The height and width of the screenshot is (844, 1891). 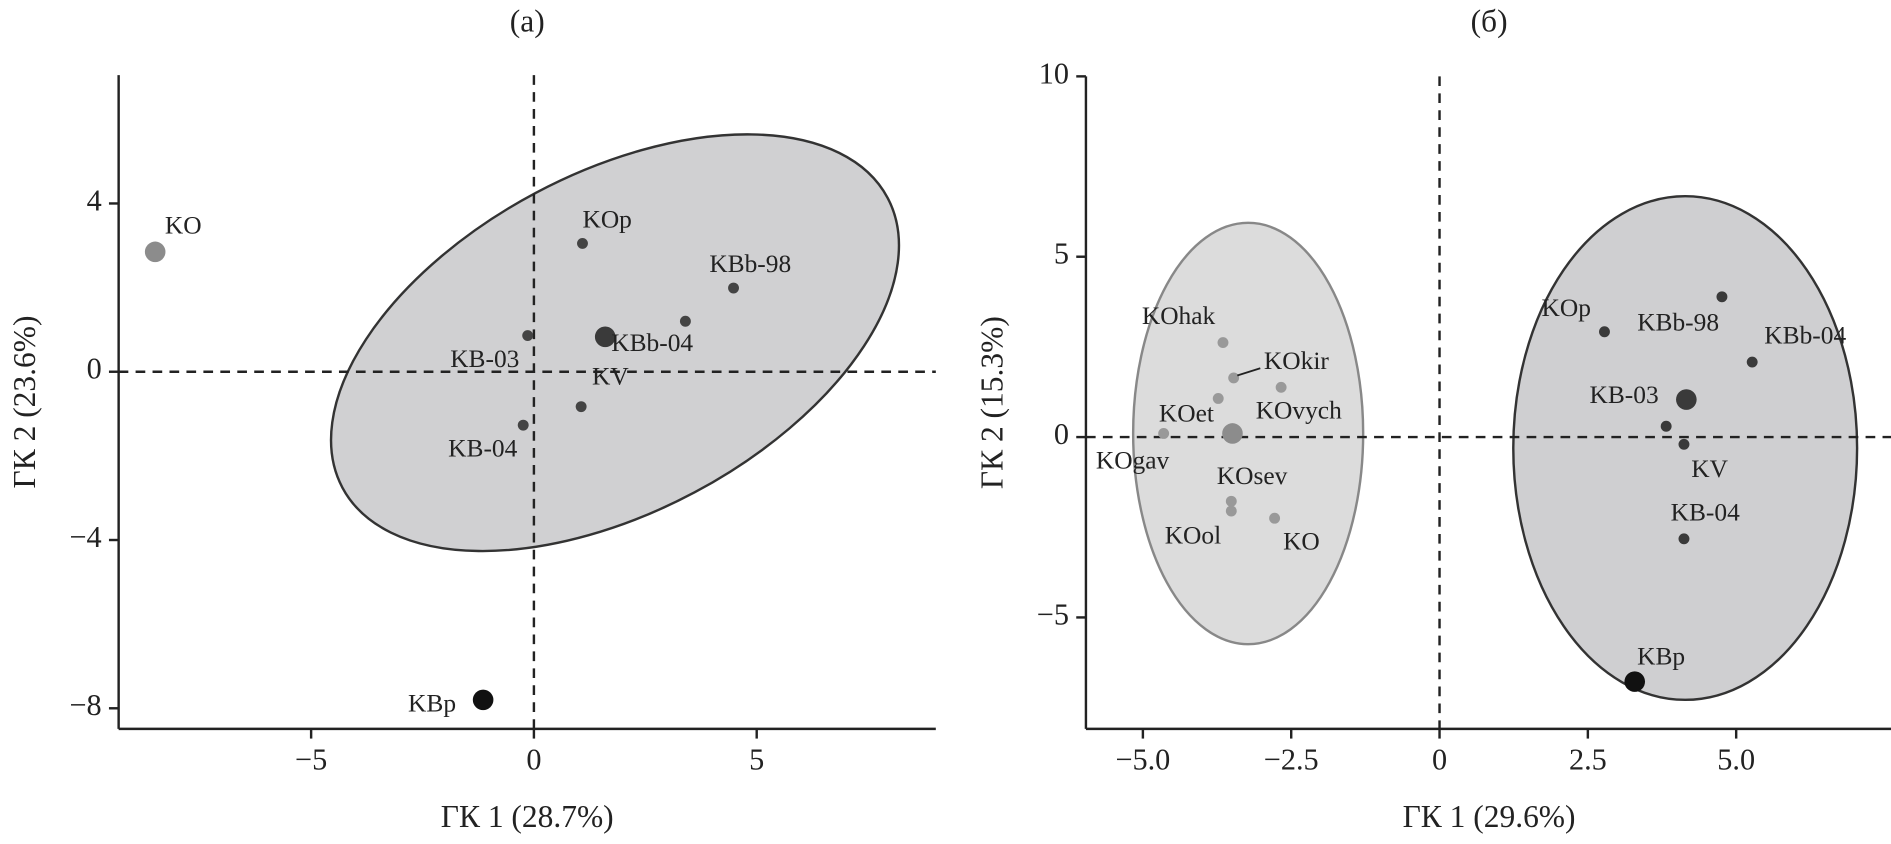 What do you see at coordinates (1053, 614) in the screenshot?
I see `y-tick-label: −5` at bounding box center [1053, 614].